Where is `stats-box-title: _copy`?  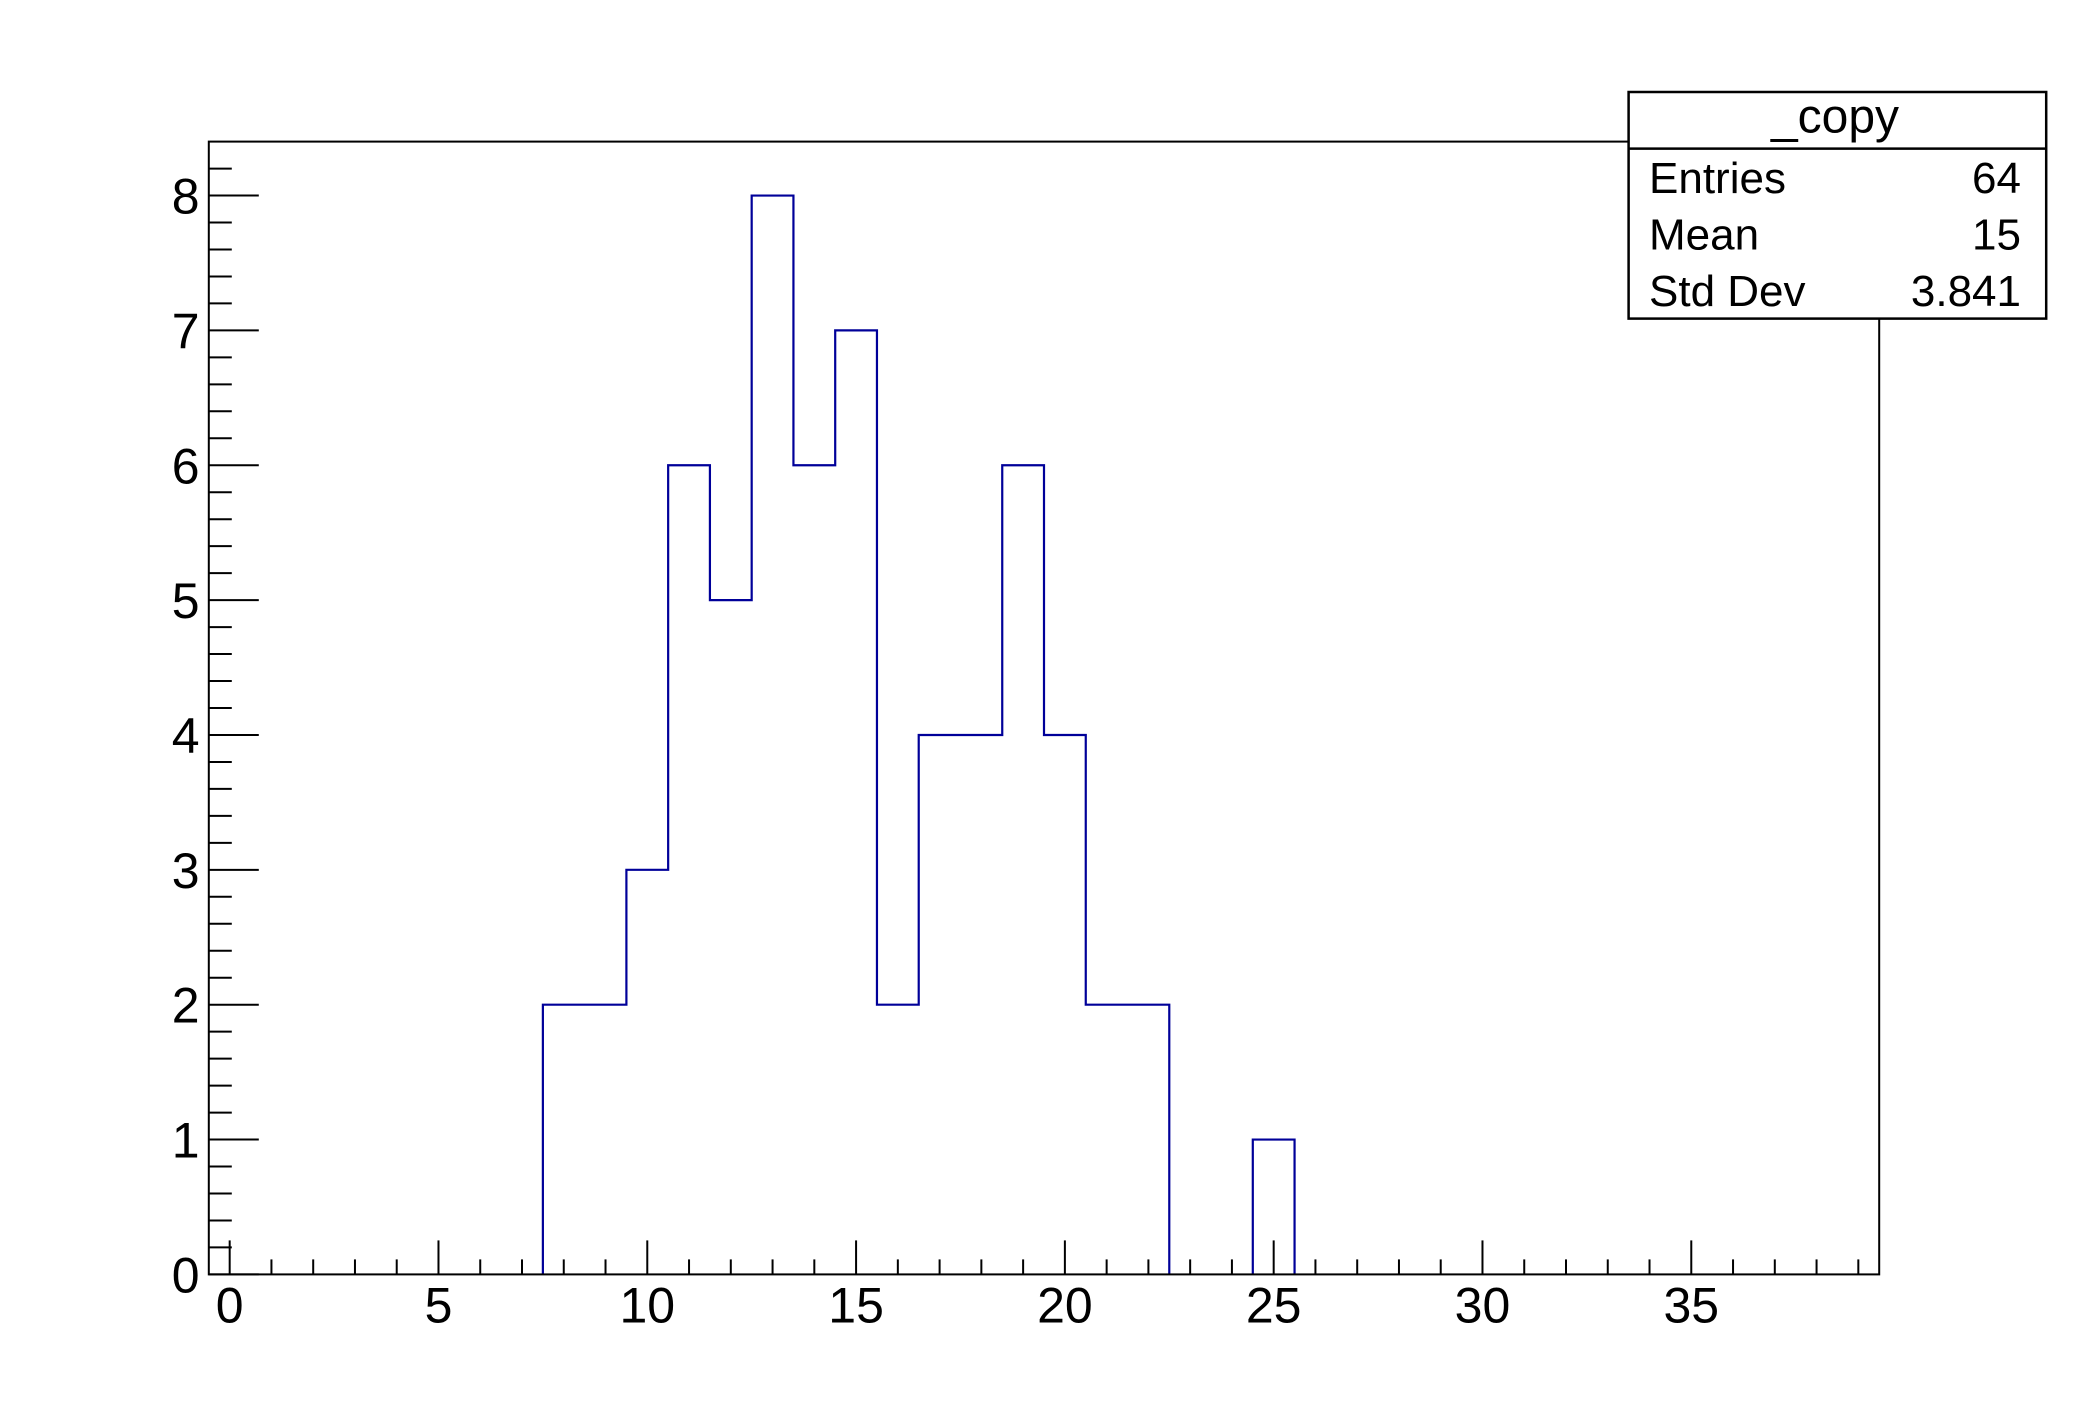
stats-box-title: _copy is located at coordinates (1834, 117).